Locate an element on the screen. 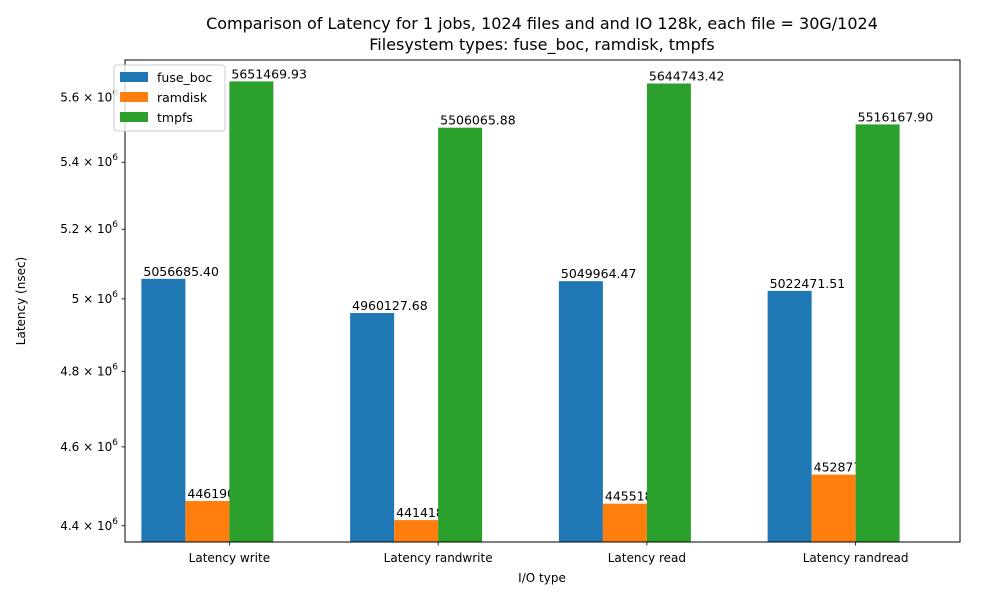  legend-swatch-fuse_boc is located at coordinates (134, 77).